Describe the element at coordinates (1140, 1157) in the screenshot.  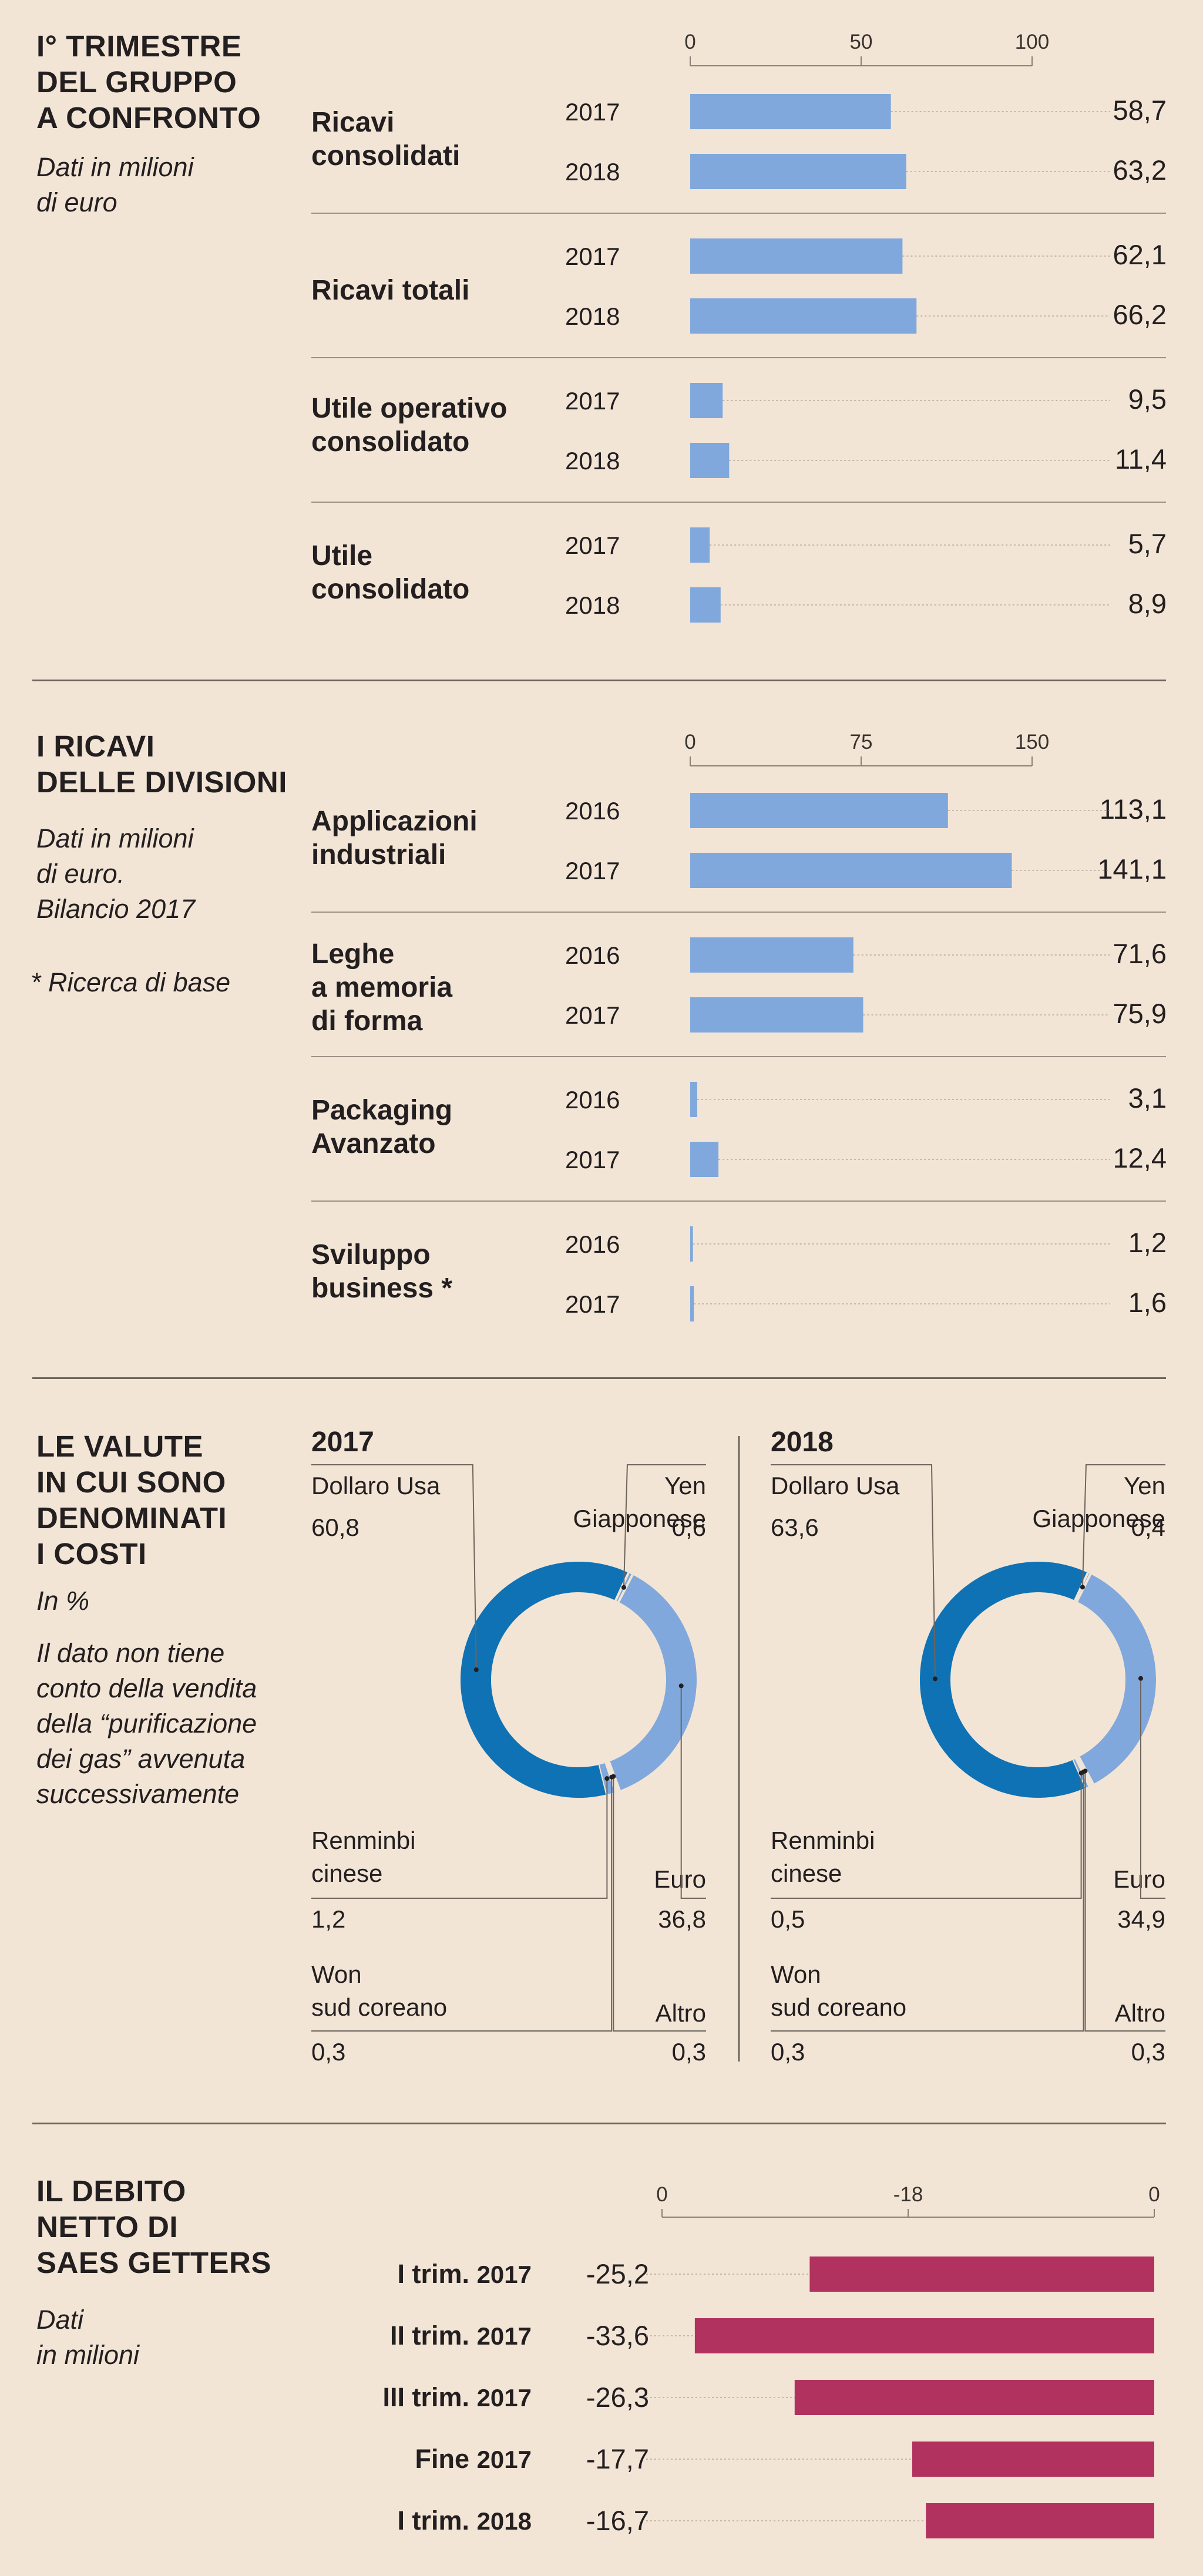
I see `value-label: 12,4` at that location.